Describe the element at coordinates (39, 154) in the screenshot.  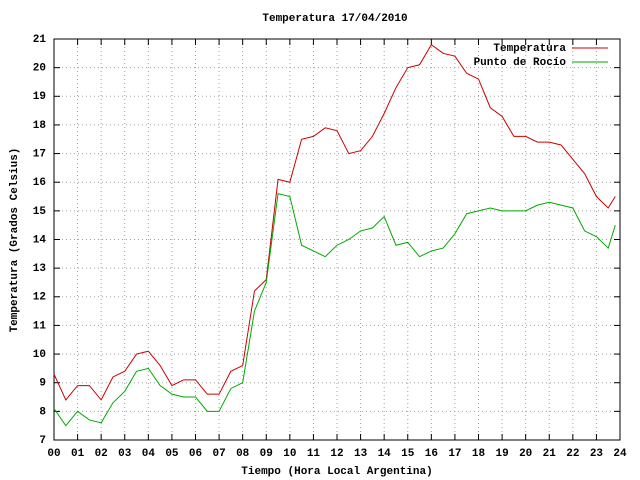
I see `y-tick-label: 17` at that location.